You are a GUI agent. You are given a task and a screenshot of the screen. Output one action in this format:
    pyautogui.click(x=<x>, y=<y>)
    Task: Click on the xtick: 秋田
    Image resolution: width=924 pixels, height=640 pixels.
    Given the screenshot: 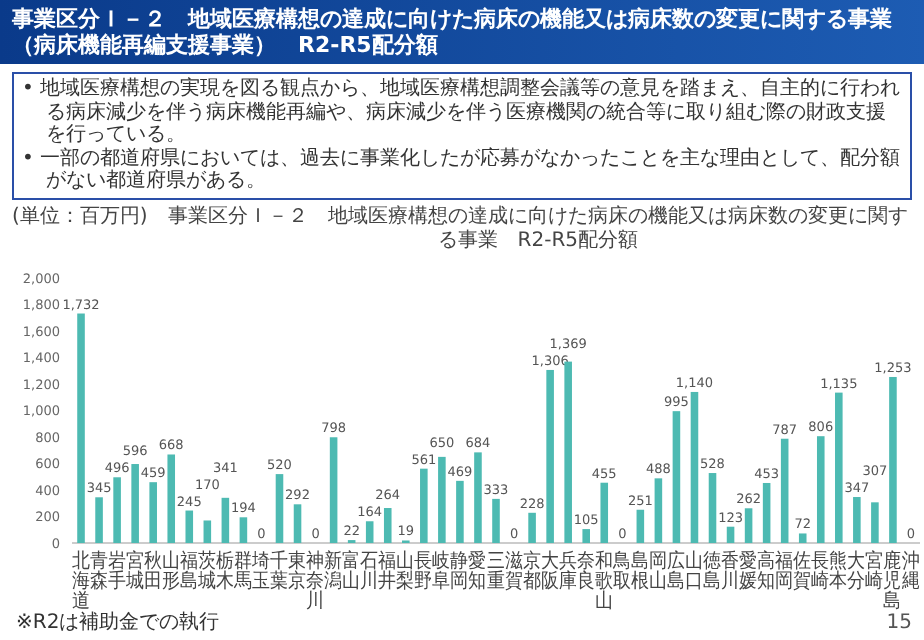 What is the action you would take?
    pyautogui.click(x=153, y=571)
    